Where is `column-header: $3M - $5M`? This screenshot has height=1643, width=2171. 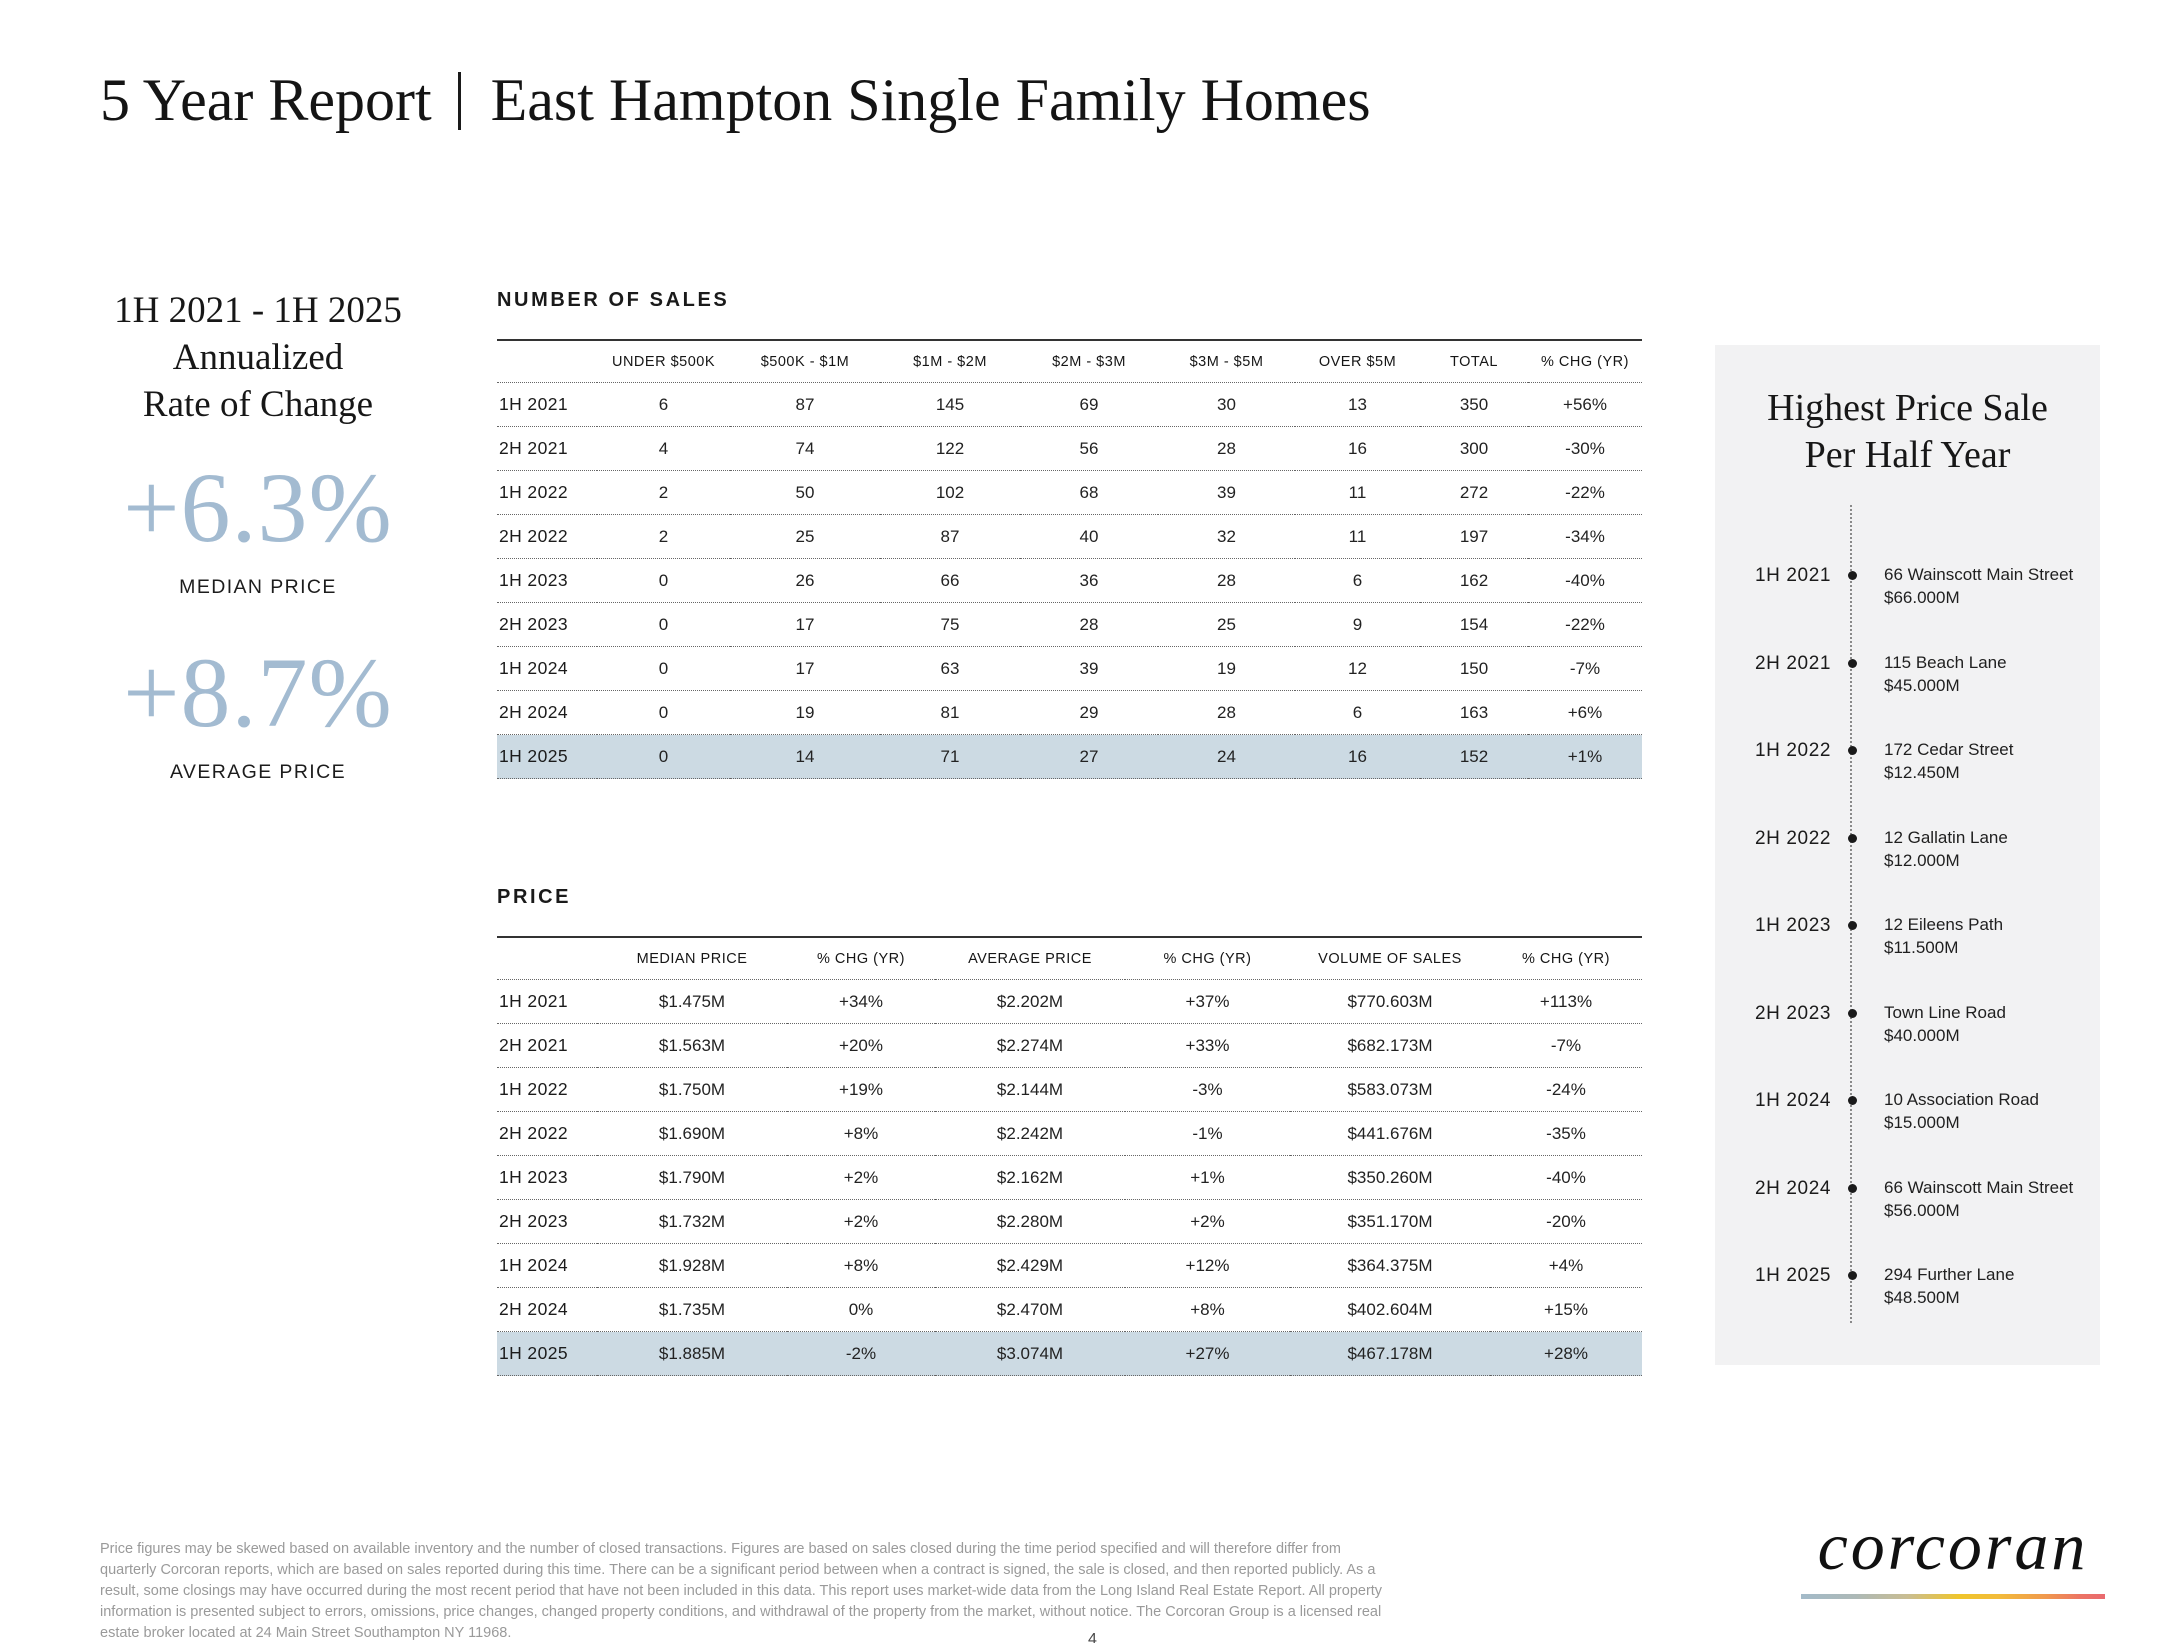
column-header: $3M - $5M is located at coordinates (1226, 361).